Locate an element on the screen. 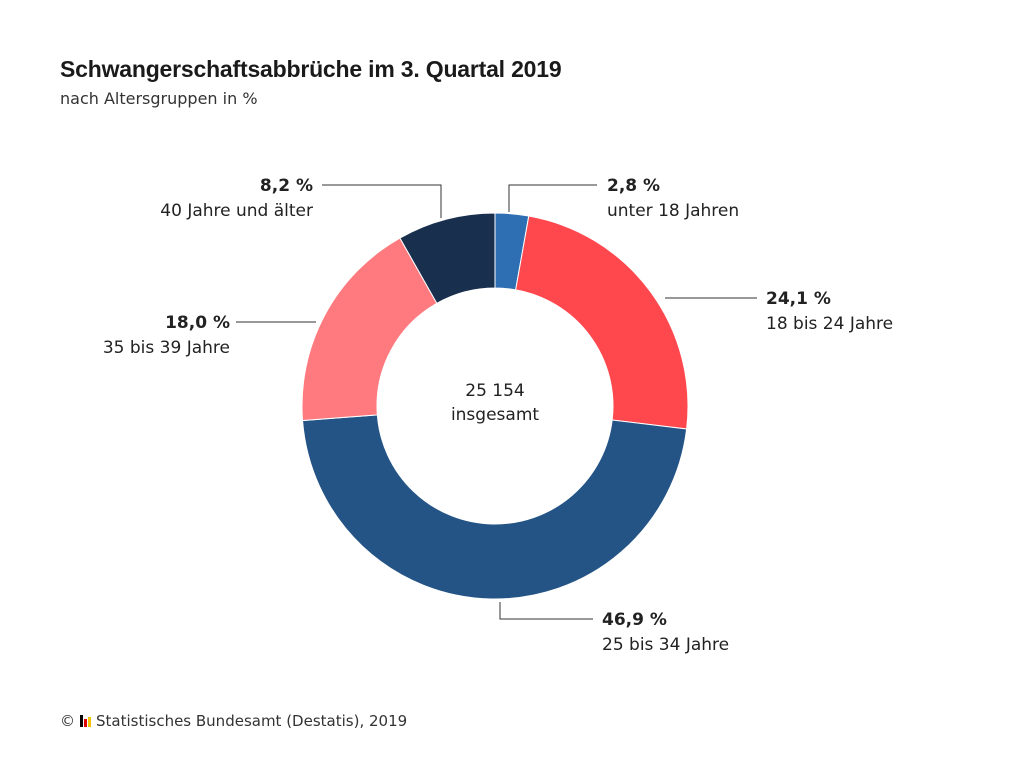 The height and width of the screenshot is (768, 1024). chart-subtitle: nach Altersgruppen in % is located at coordinates (159, 98).